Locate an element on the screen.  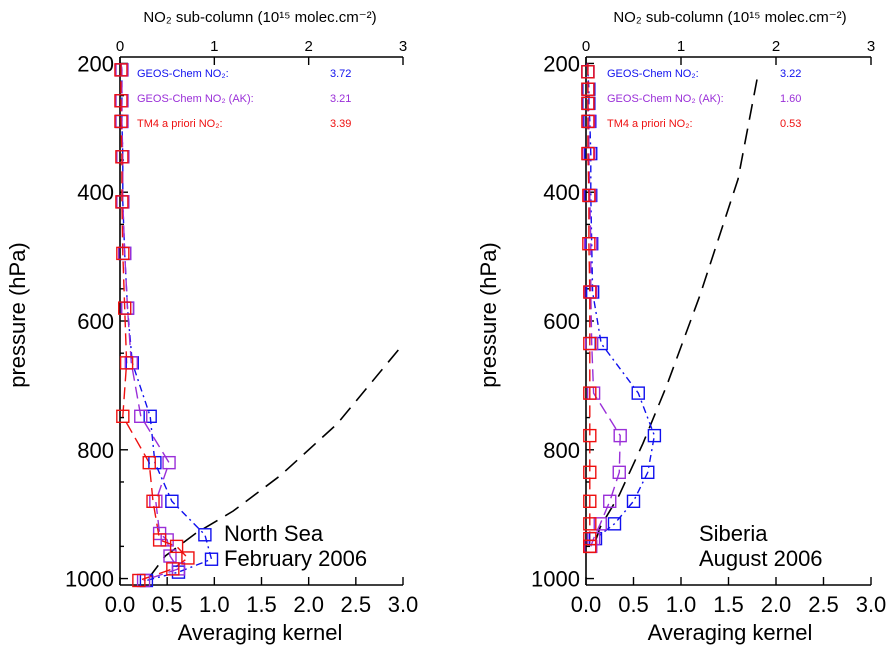
x-top-tick-label: 1 is located at coordinates (214, 46).